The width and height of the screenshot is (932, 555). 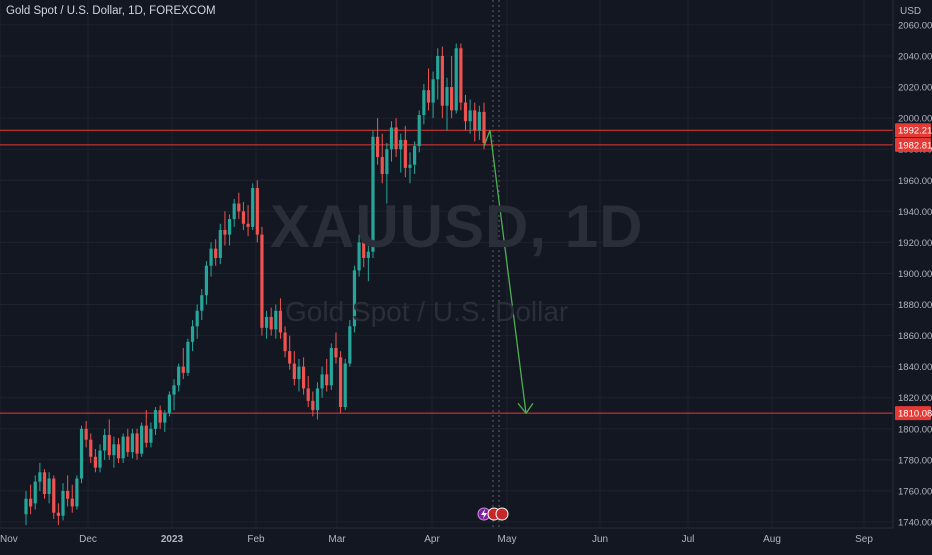 I want to click on price-tick-label: 2020.00, so click(x=915, y=88).